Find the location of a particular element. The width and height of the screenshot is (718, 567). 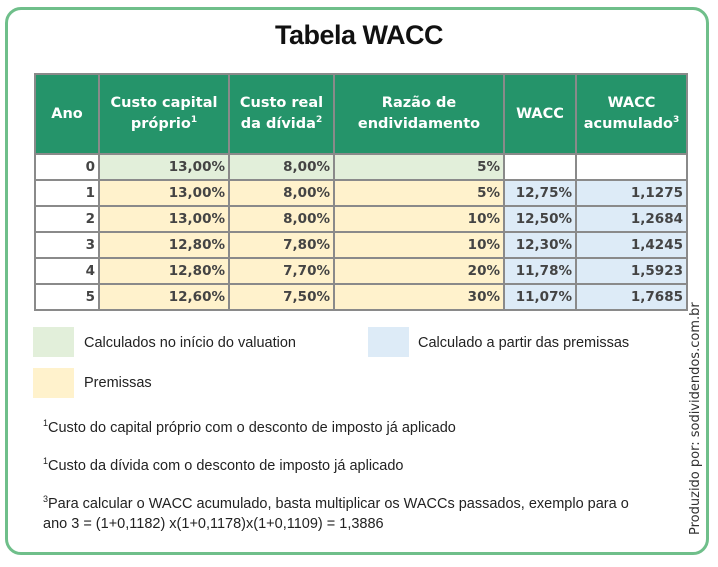

cell-wacc-acumulado: 1,5923 is located at coordinates (631, 271).